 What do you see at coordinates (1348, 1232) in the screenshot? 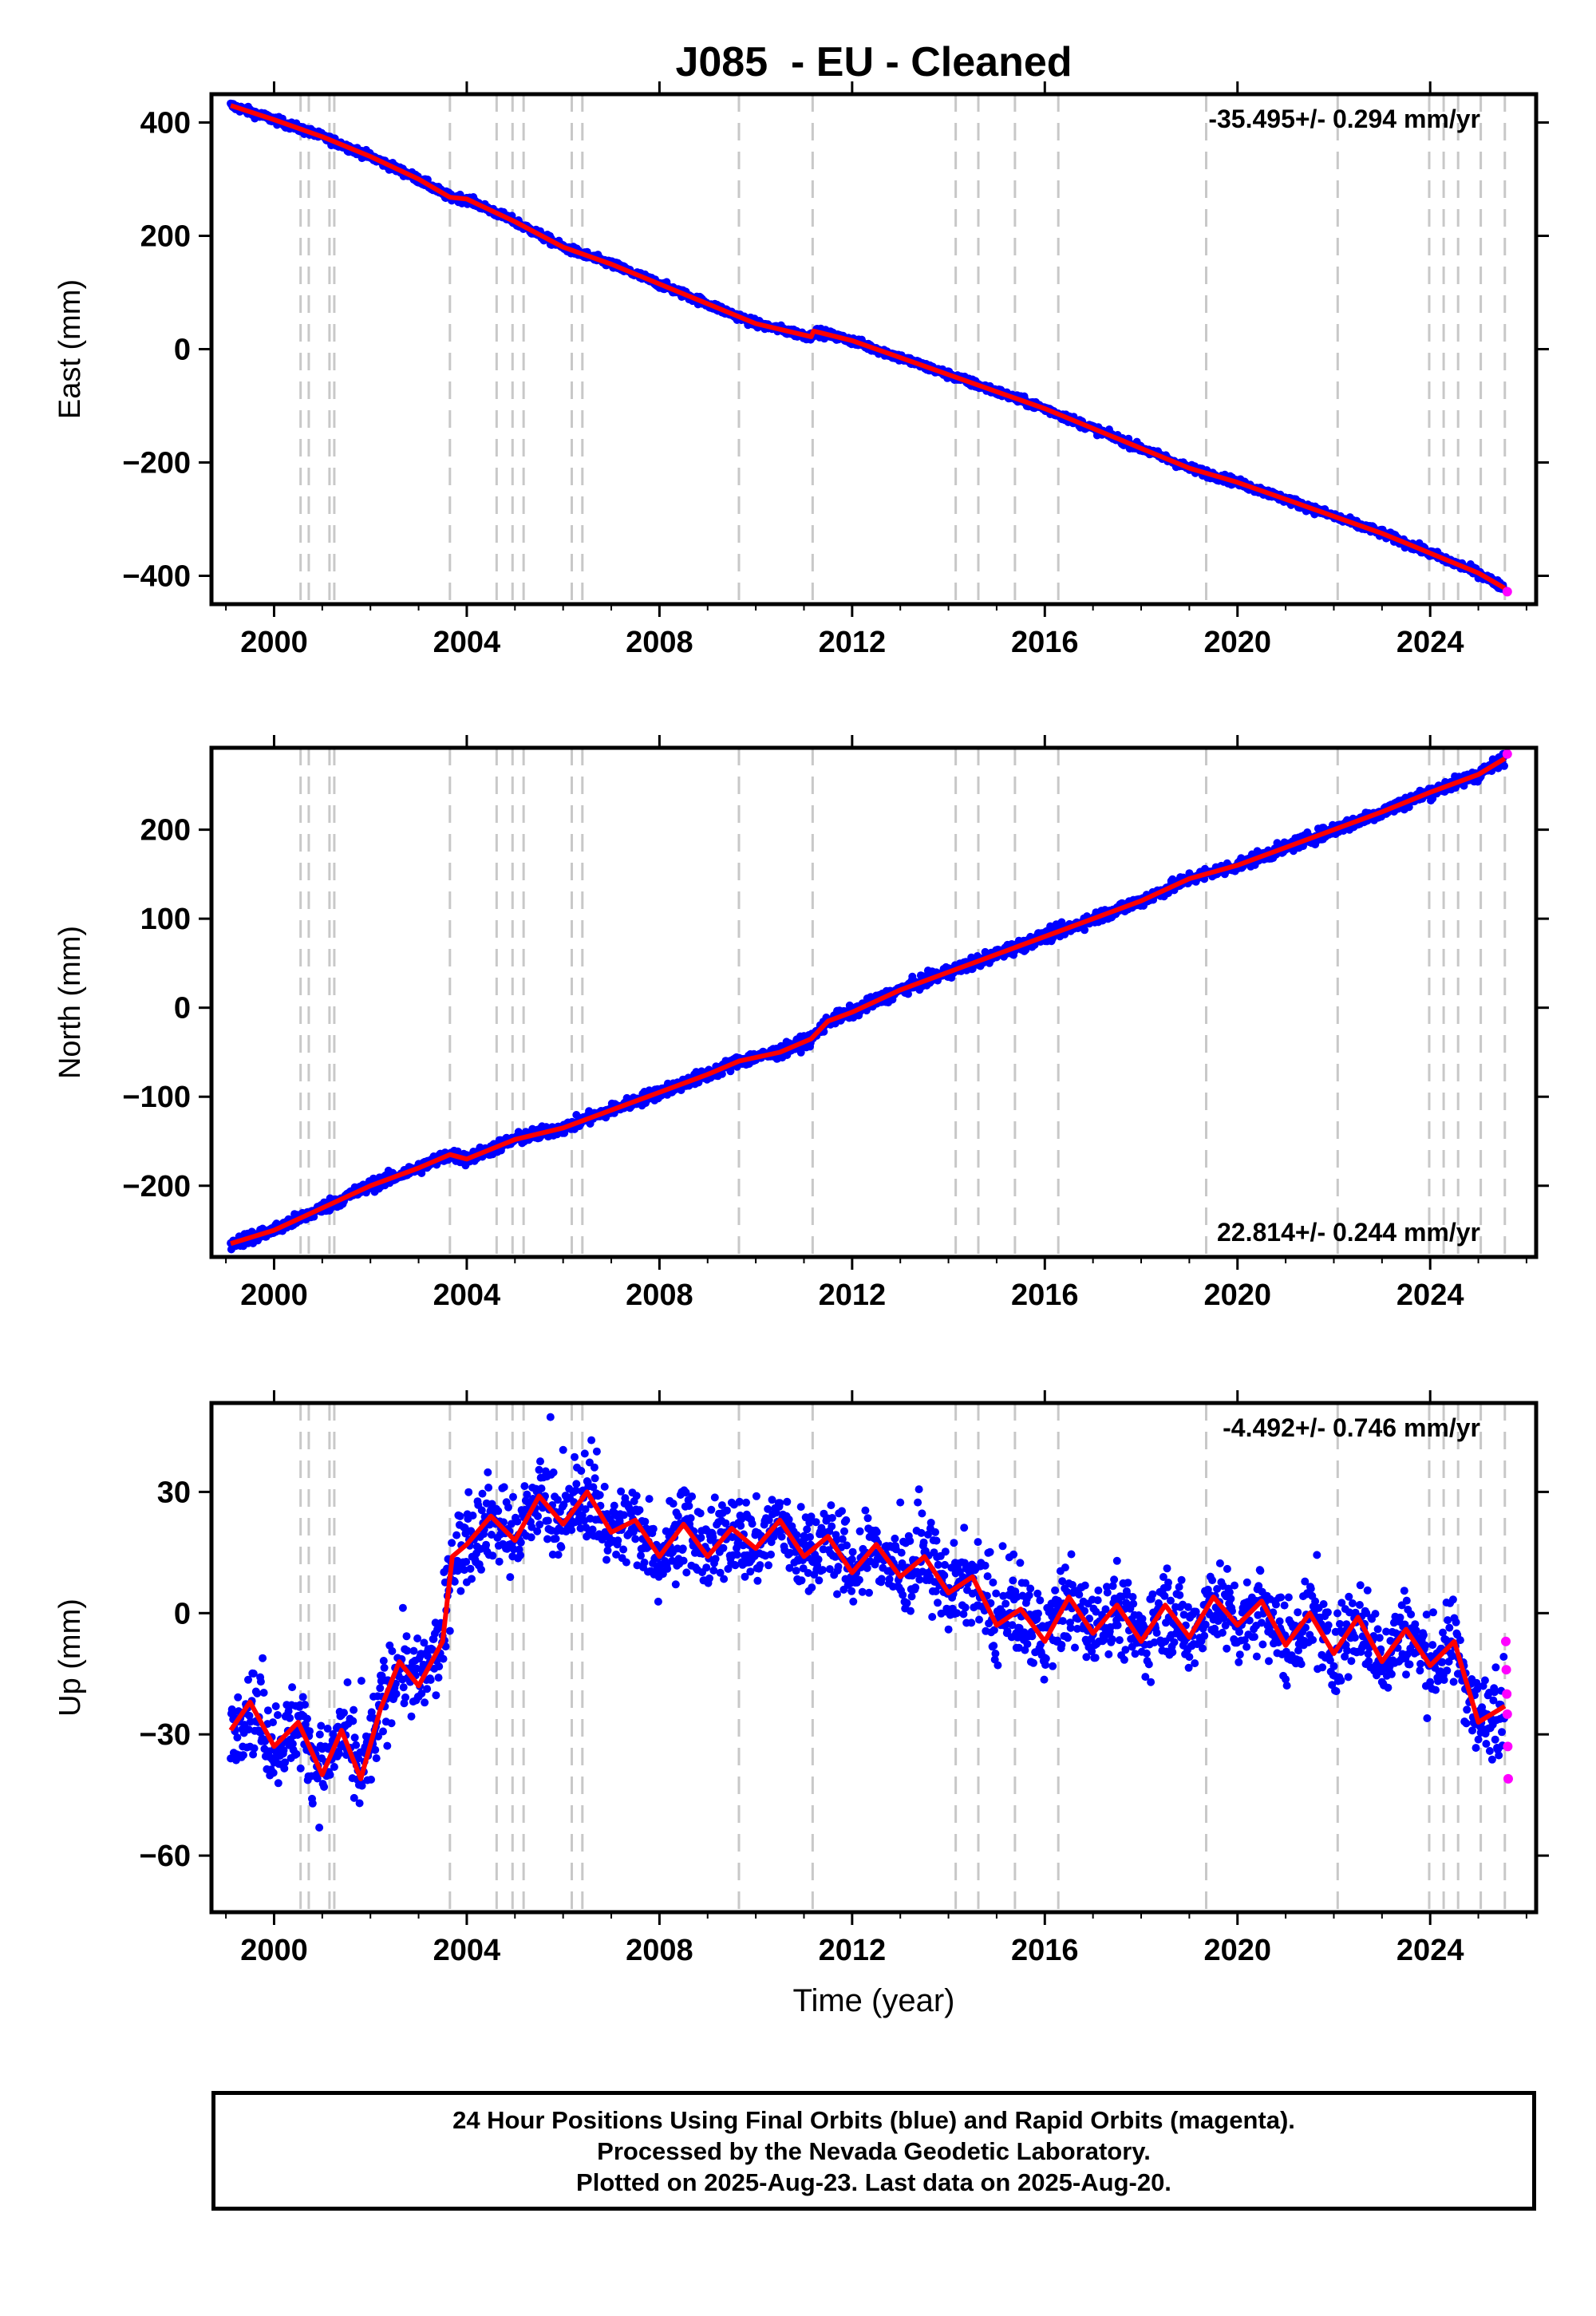
I see `north-rate-label: 22.814+/- 0.244 mm/yr` at bounding box center [1348, 1232].